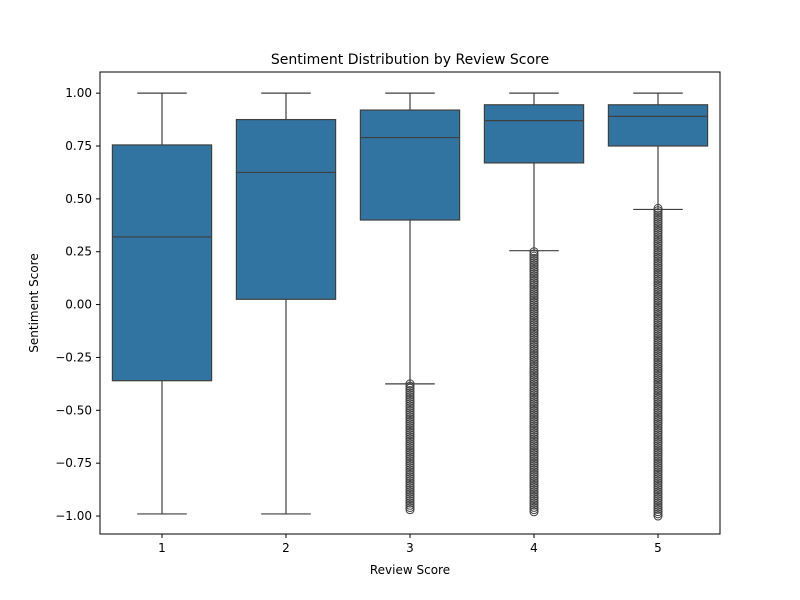 Image resolution: width=800 pixels, height=600 pixels. I want to click on iqr-box, so click(286, 209).